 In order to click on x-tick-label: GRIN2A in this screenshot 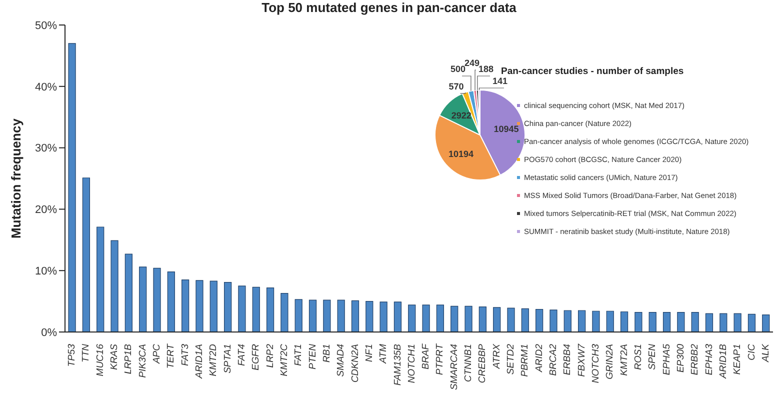, I will do `click(610, 362)`.